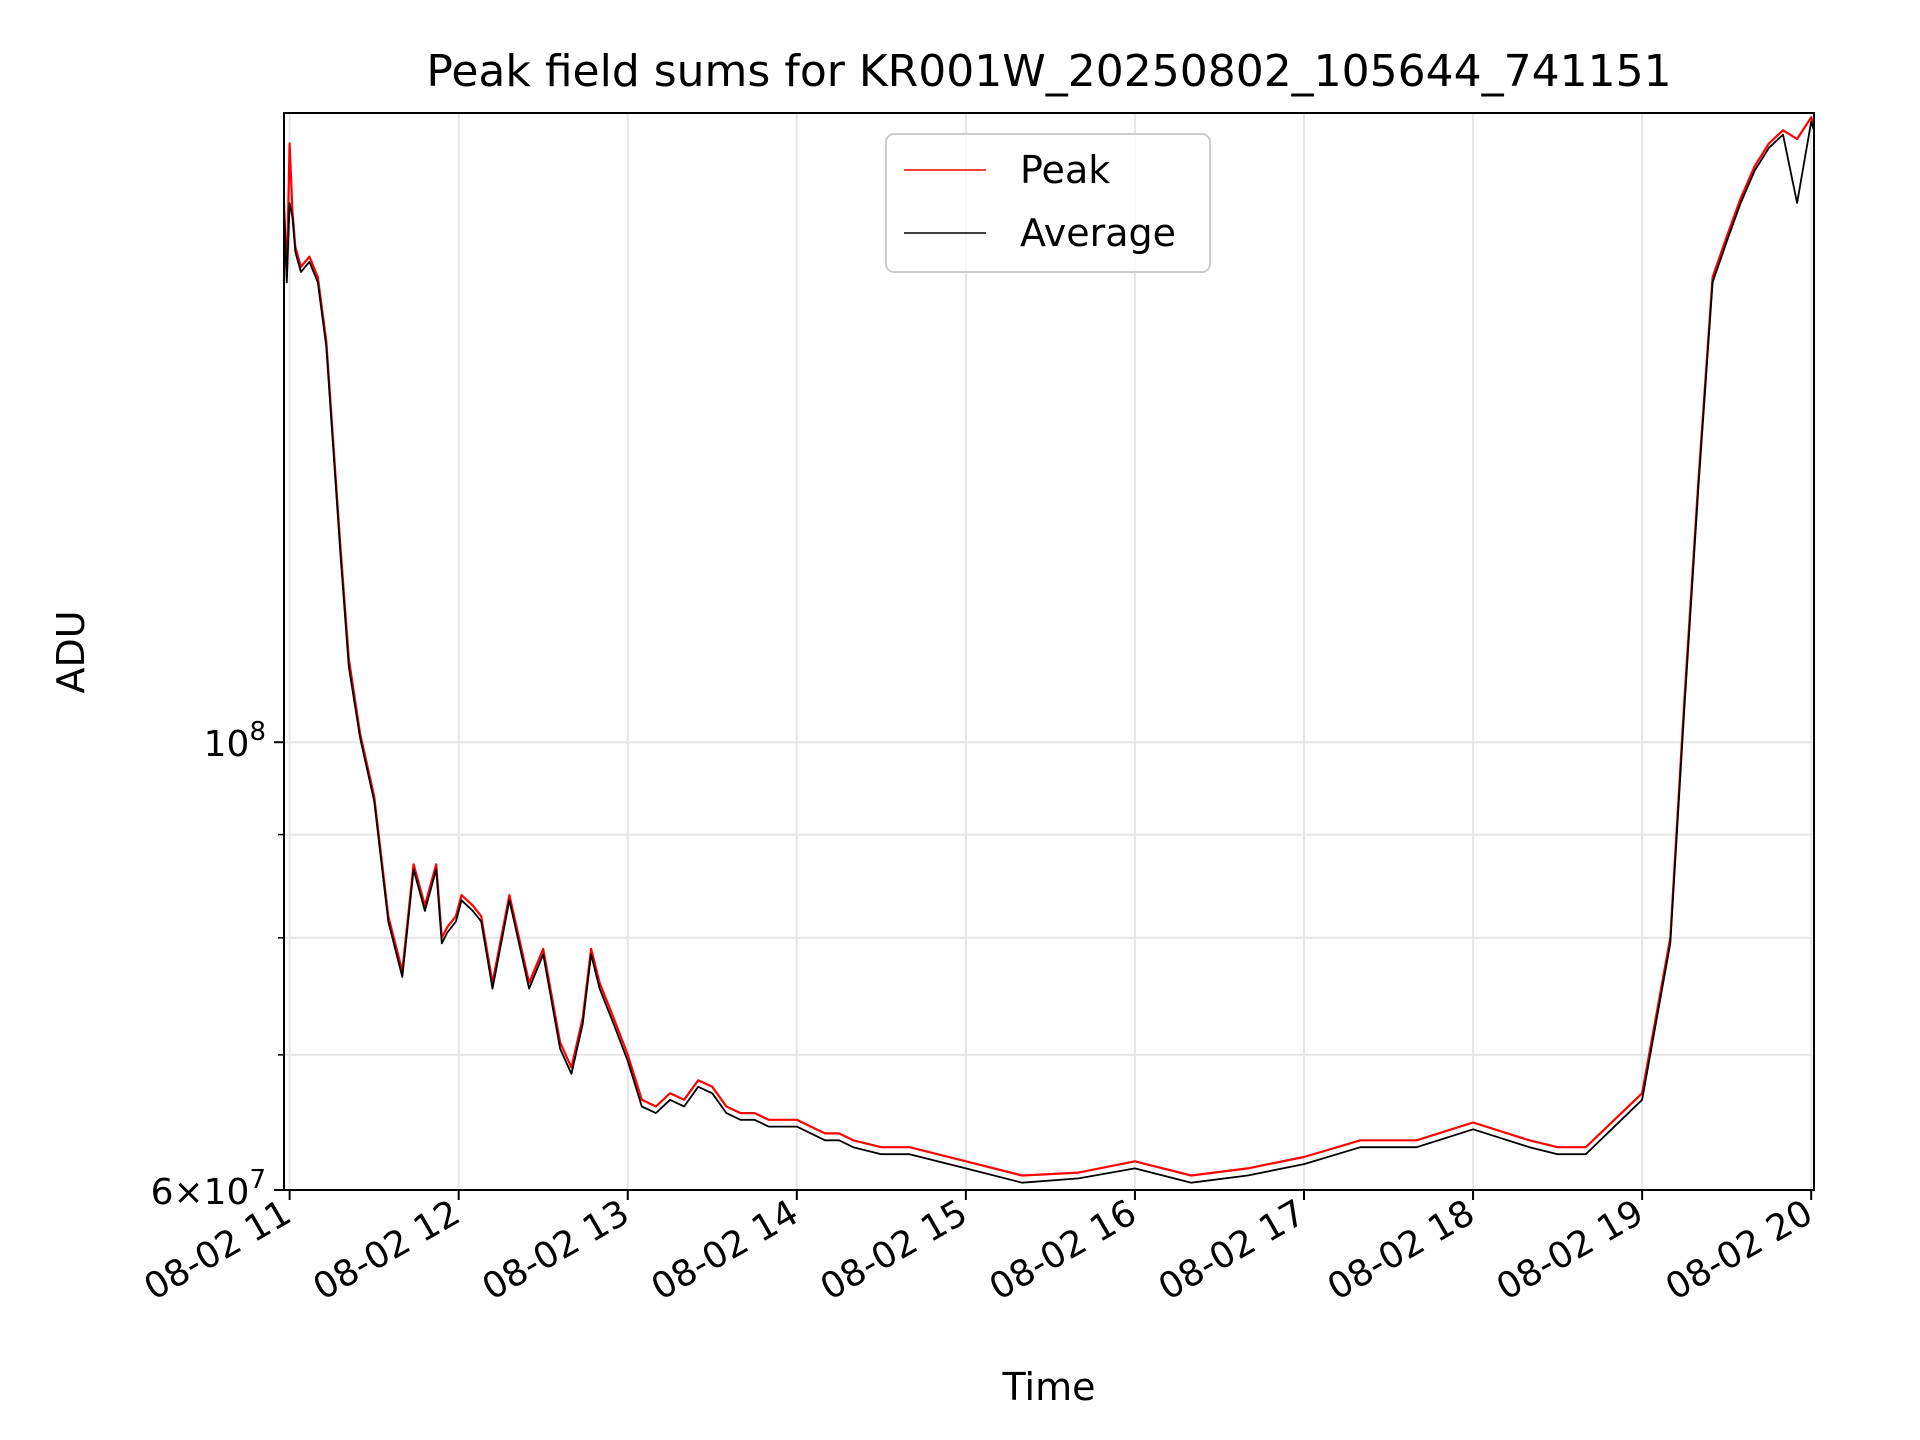 The height and width of the screenshot is (1440, 1920). Describe the element at coordinates (1098, 233) in the screenshot. I see `legend-label-average: Average` at that location.